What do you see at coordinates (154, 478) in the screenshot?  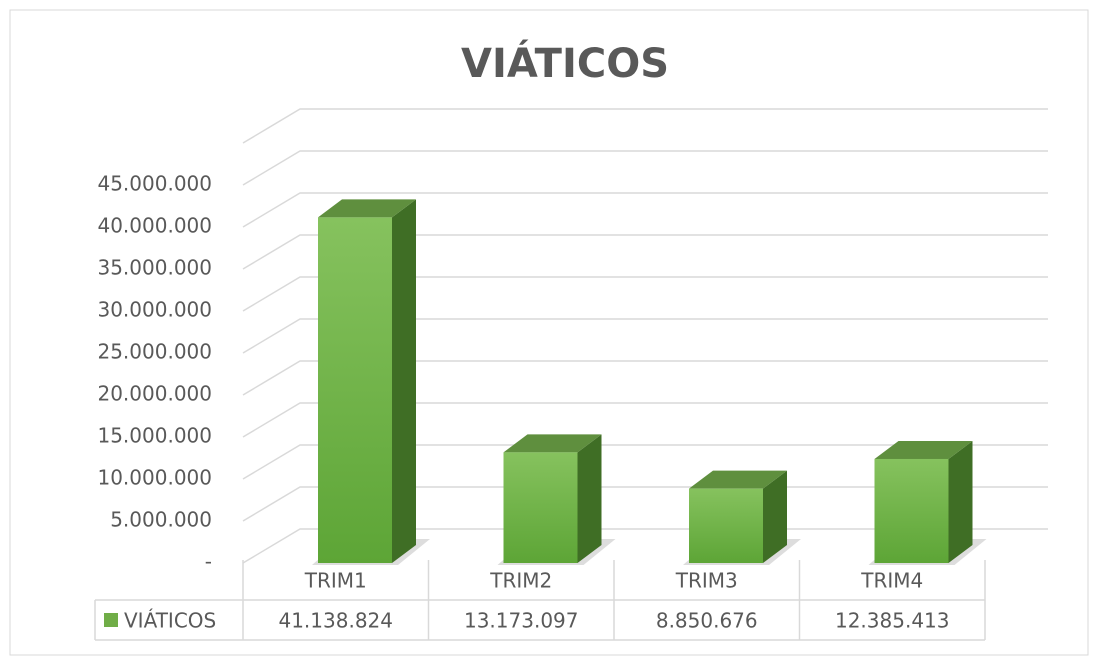 I see `y-tick-label: 10.000.000` at bounding box center [154, 478].